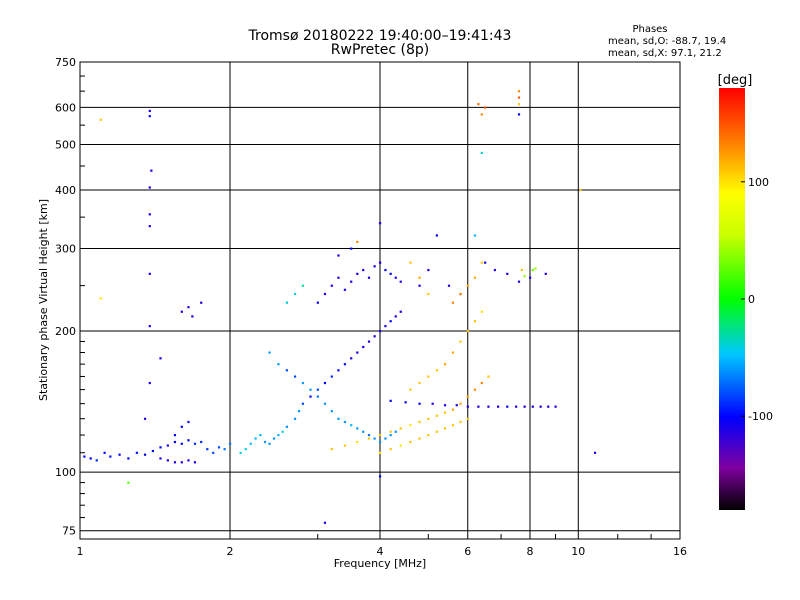 This screenshot has width=800, height=600. I want to click on x-tick-label: 10, so click(578, 551).